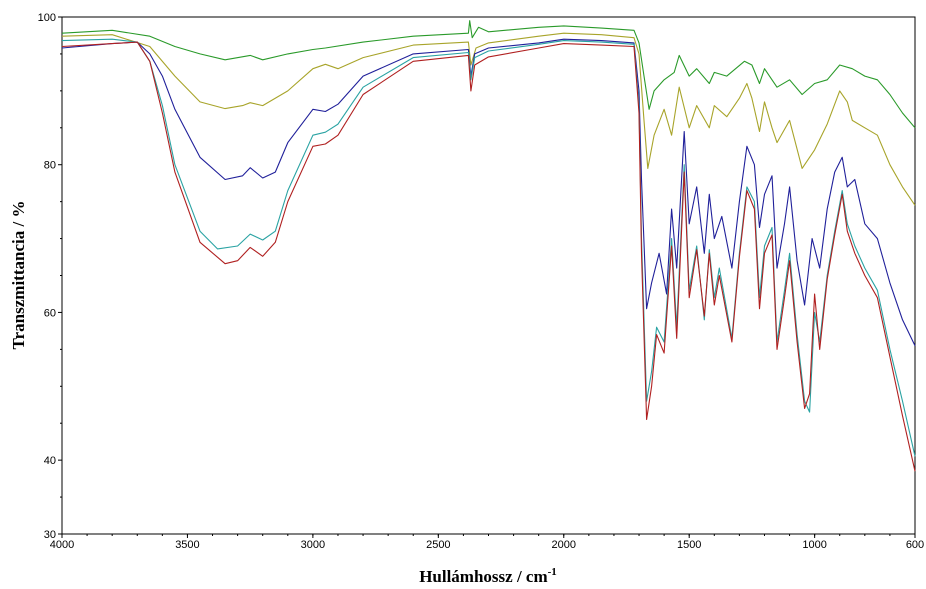 This screenshot has width=926, height=589. Describe the element at coordinates (62, 545) in the screenshot. I see `x-tick-label: 4000` at that location.